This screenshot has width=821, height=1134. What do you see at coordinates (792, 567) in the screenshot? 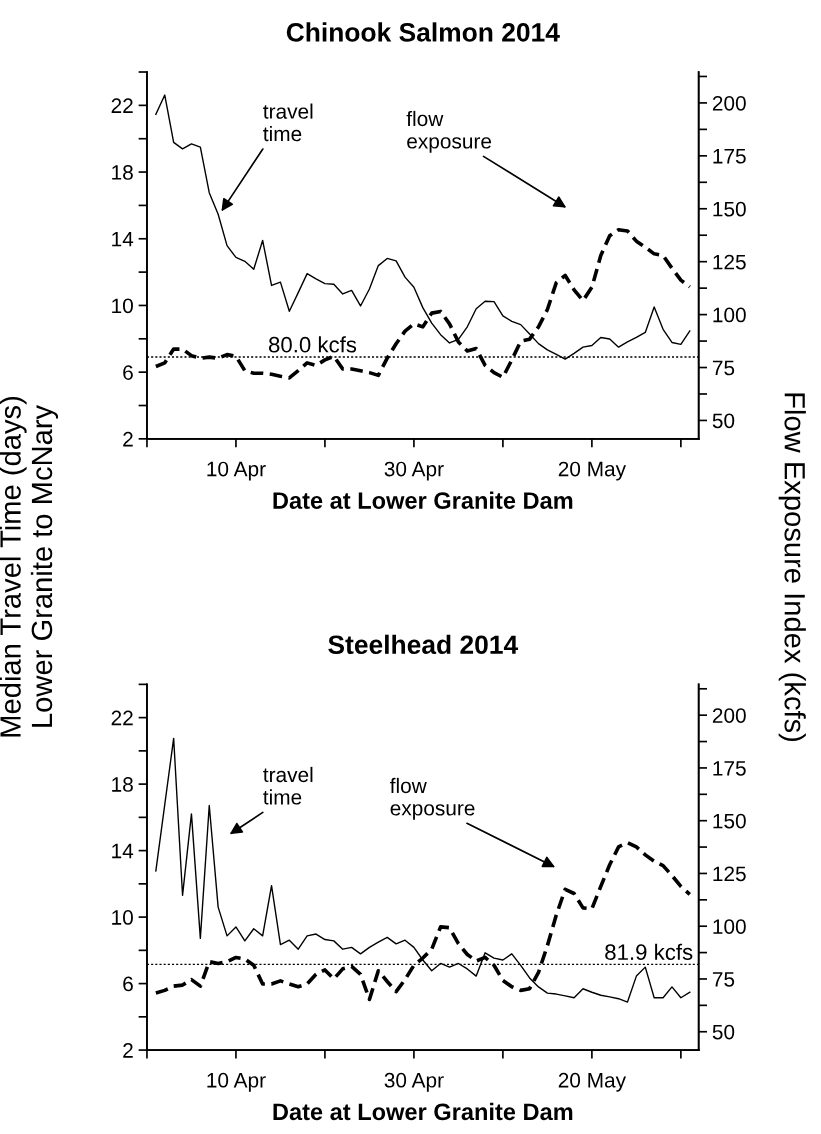
I see `y2-axis-title: Flow Exposure Index (kcfs)` at bounding box center [792, 567].